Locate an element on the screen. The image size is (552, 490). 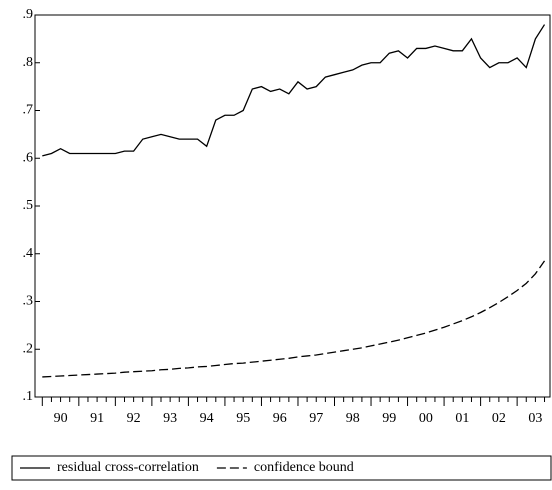
y-tick-label: .7 is located at coordinates (28, 110).